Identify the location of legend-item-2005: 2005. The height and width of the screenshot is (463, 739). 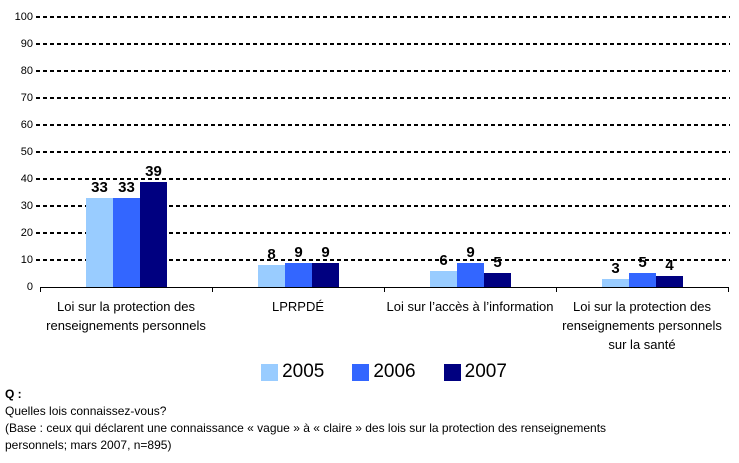
(292, 372).